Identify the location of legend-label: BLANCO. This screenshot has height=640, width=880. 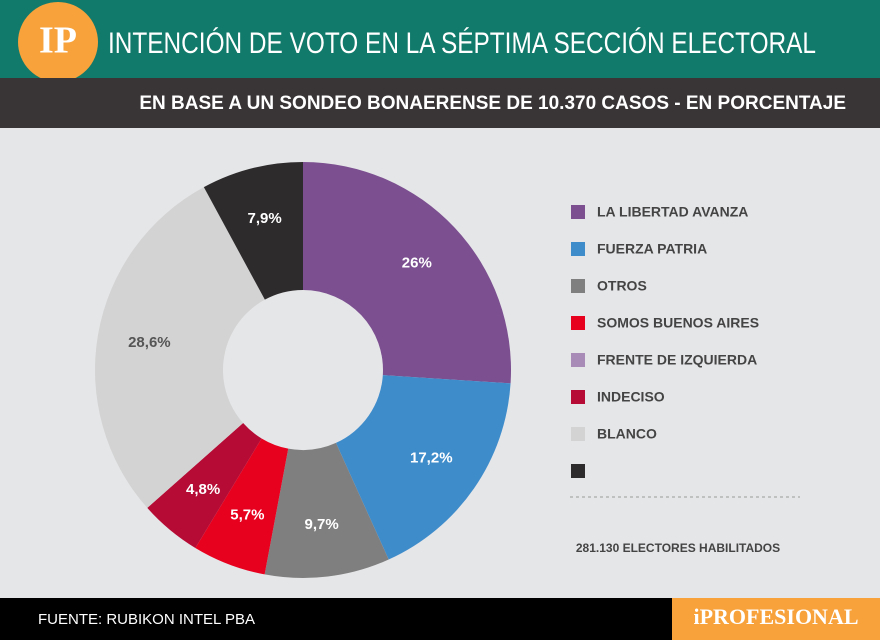
(627, 434).